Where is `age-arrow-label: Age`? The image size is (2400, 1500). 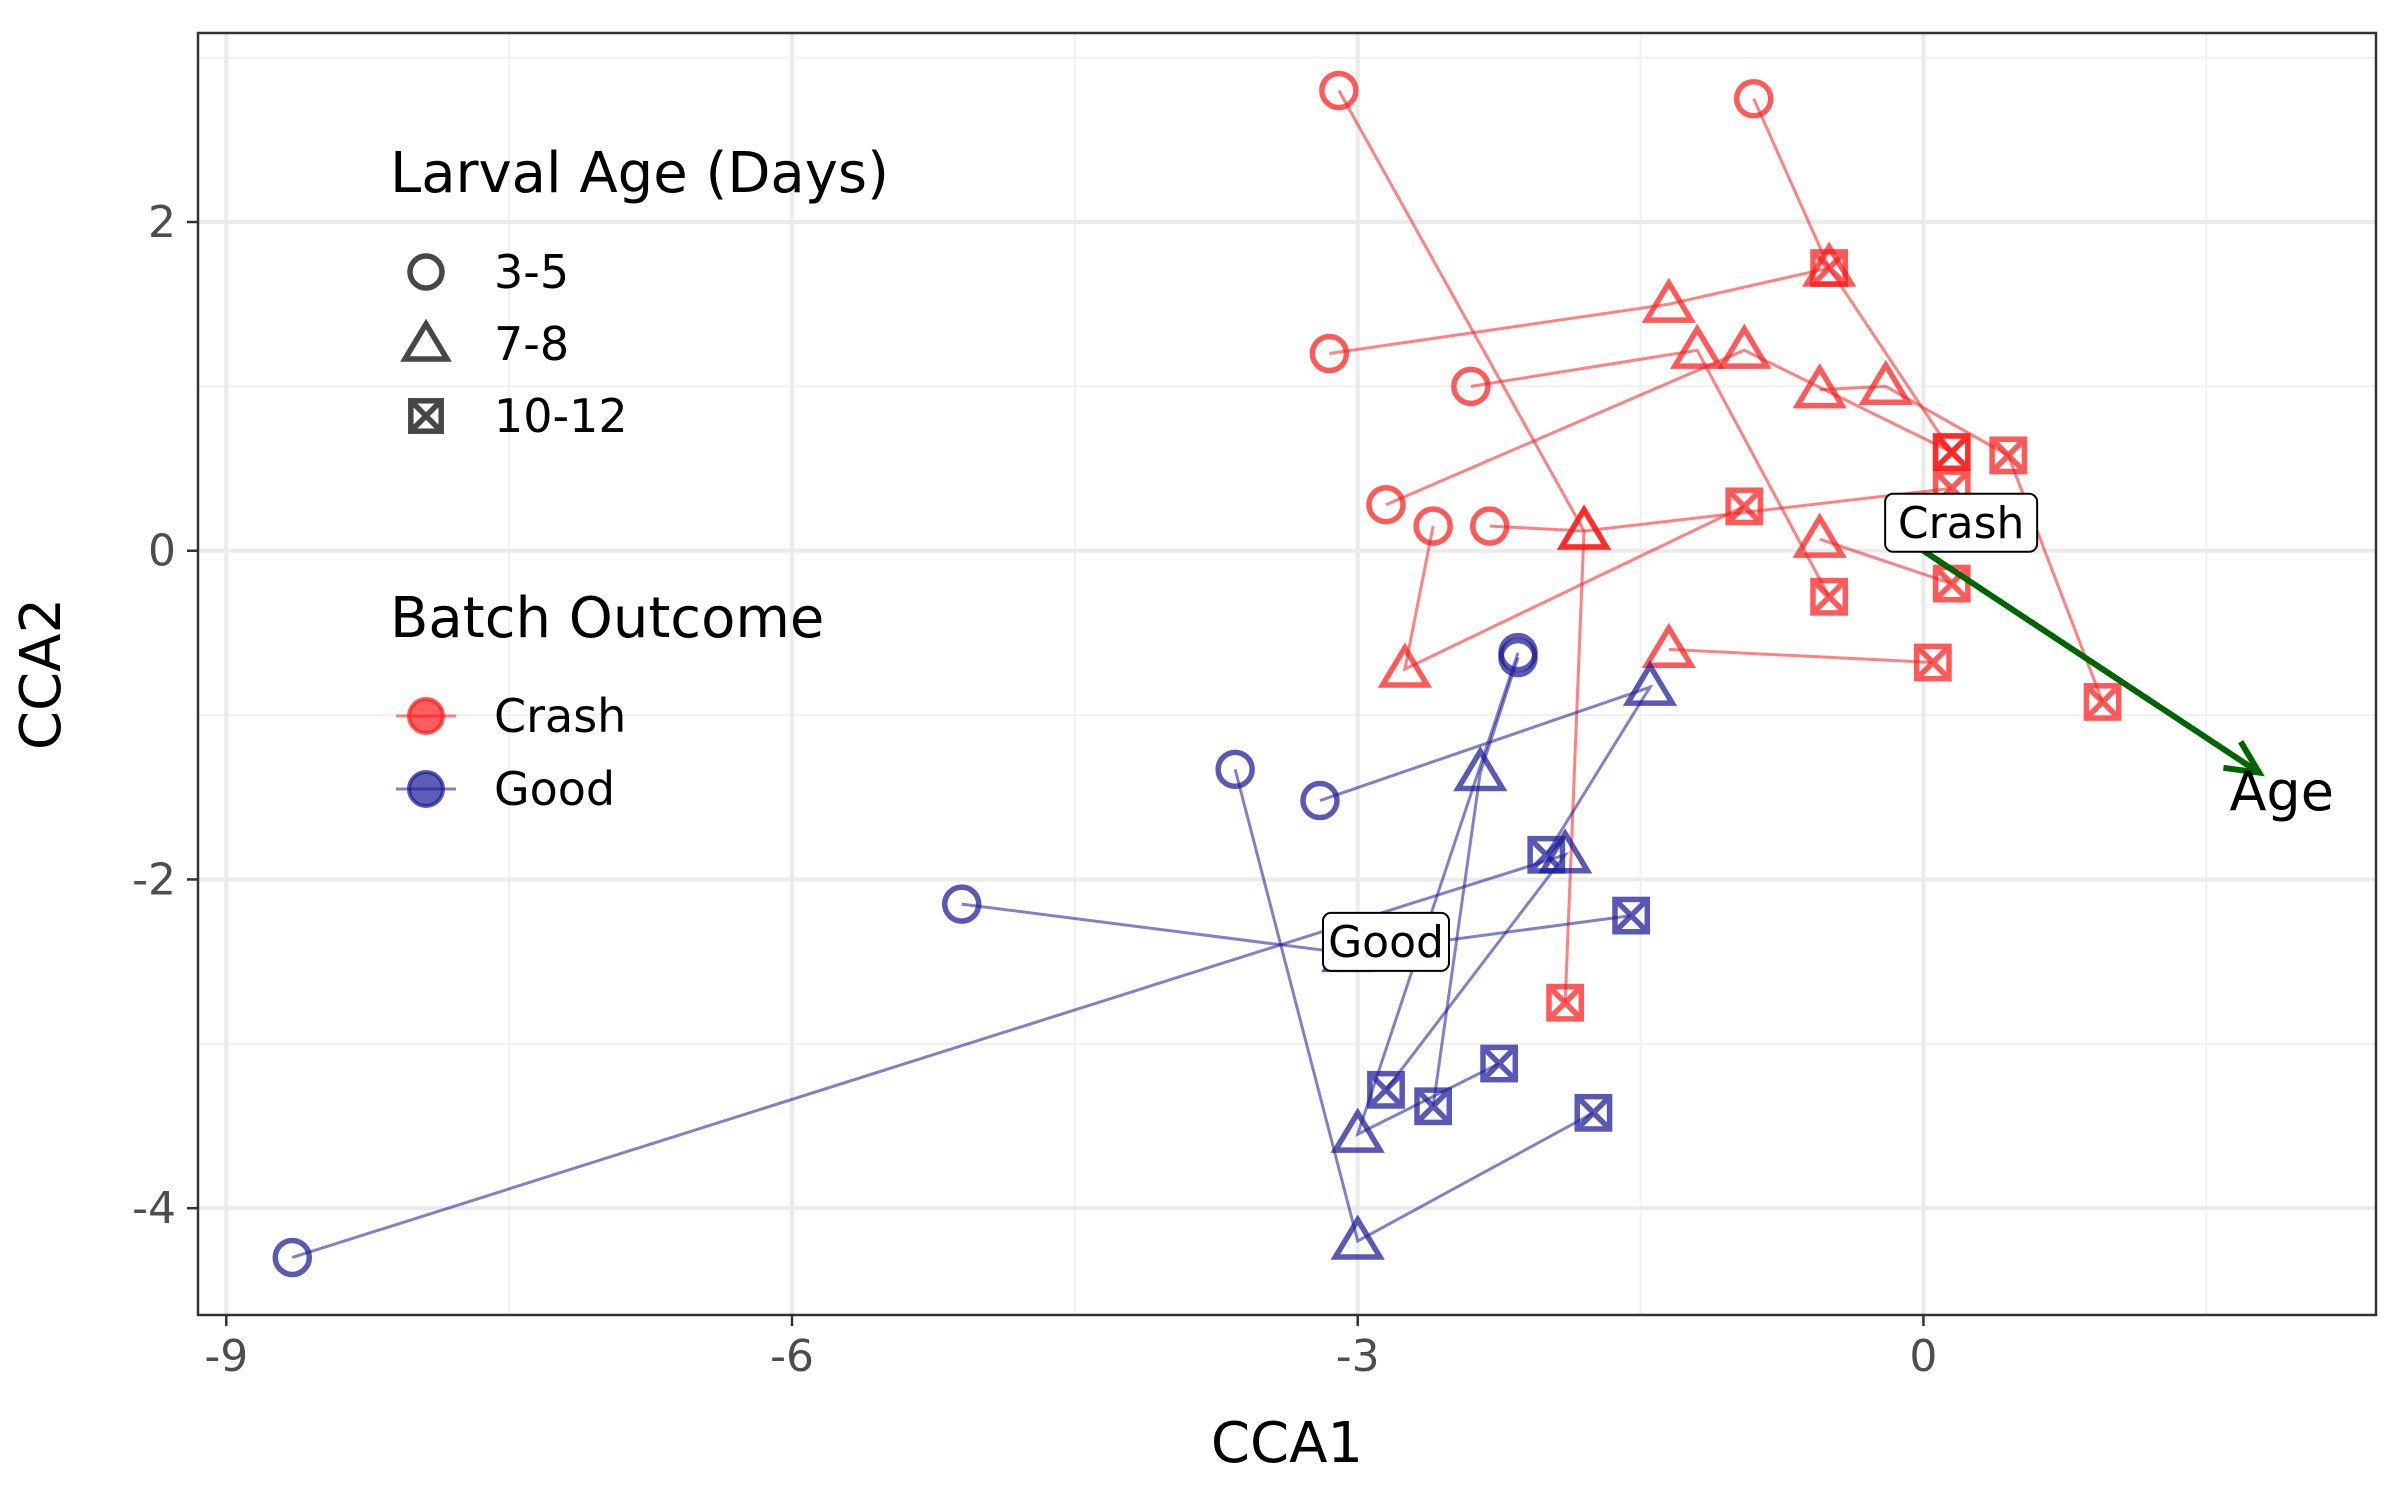 age-arrow-label: Age is located at coordinates (2281, 791).